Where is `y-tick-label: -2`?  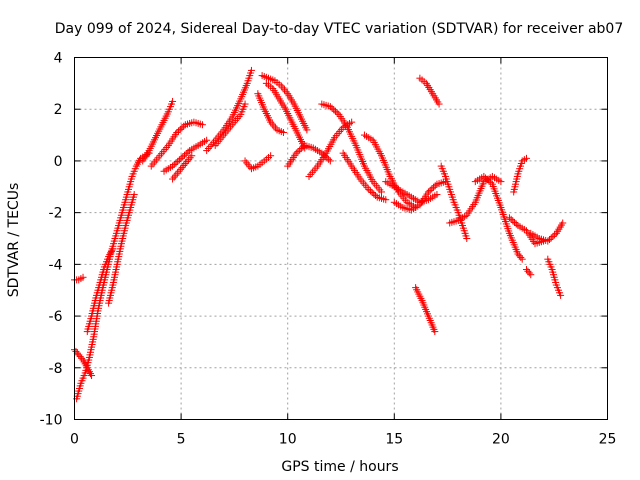
y-tick-label: -2 is located at coordinates (56, 214).